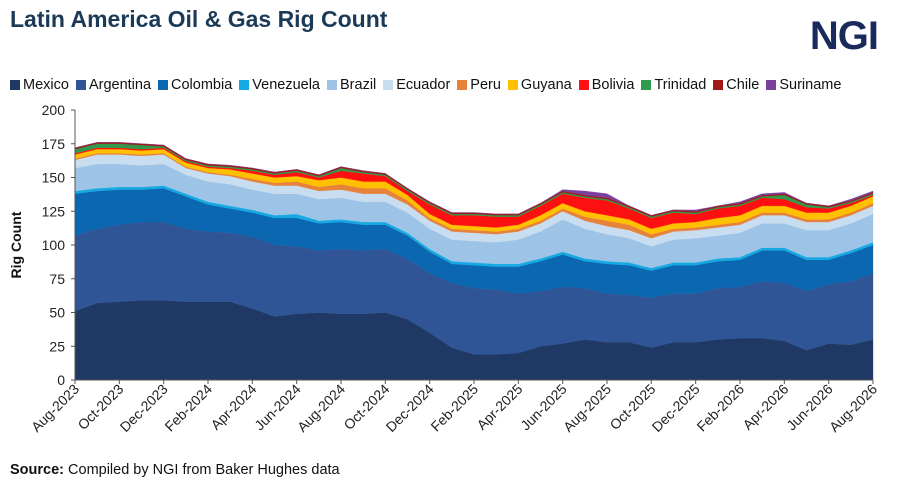 The image size is (900, 486). I want to click on legend-item-brazil: Brazil, so click(351, 85).